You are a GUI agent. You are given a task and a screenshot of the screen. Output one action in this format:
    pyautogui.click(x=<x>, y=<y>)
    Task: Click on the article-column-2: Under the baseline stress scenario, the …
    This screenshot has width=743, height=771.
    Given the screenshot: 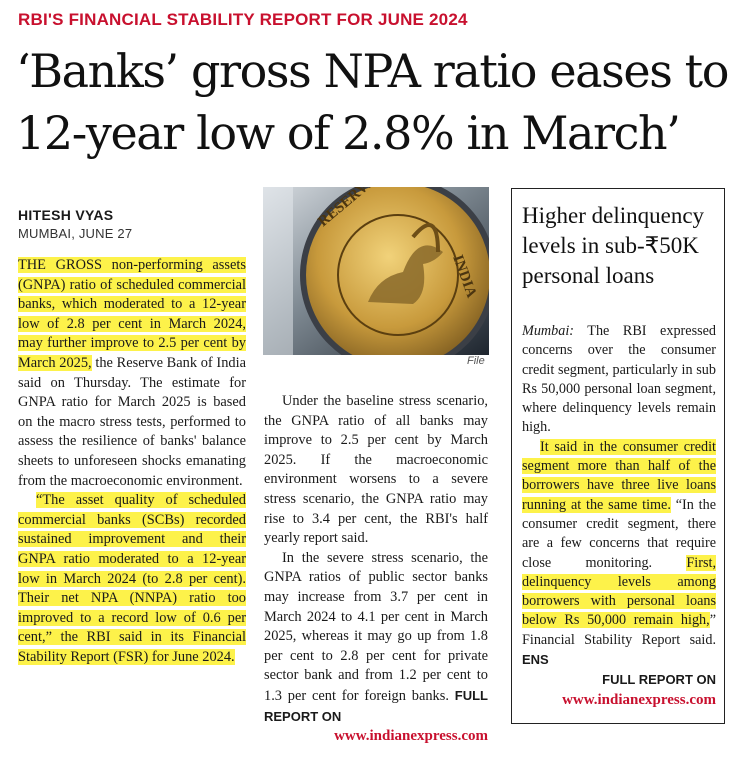 What is the action you would take?
    pyautogui.click(x=376, y=569)
    